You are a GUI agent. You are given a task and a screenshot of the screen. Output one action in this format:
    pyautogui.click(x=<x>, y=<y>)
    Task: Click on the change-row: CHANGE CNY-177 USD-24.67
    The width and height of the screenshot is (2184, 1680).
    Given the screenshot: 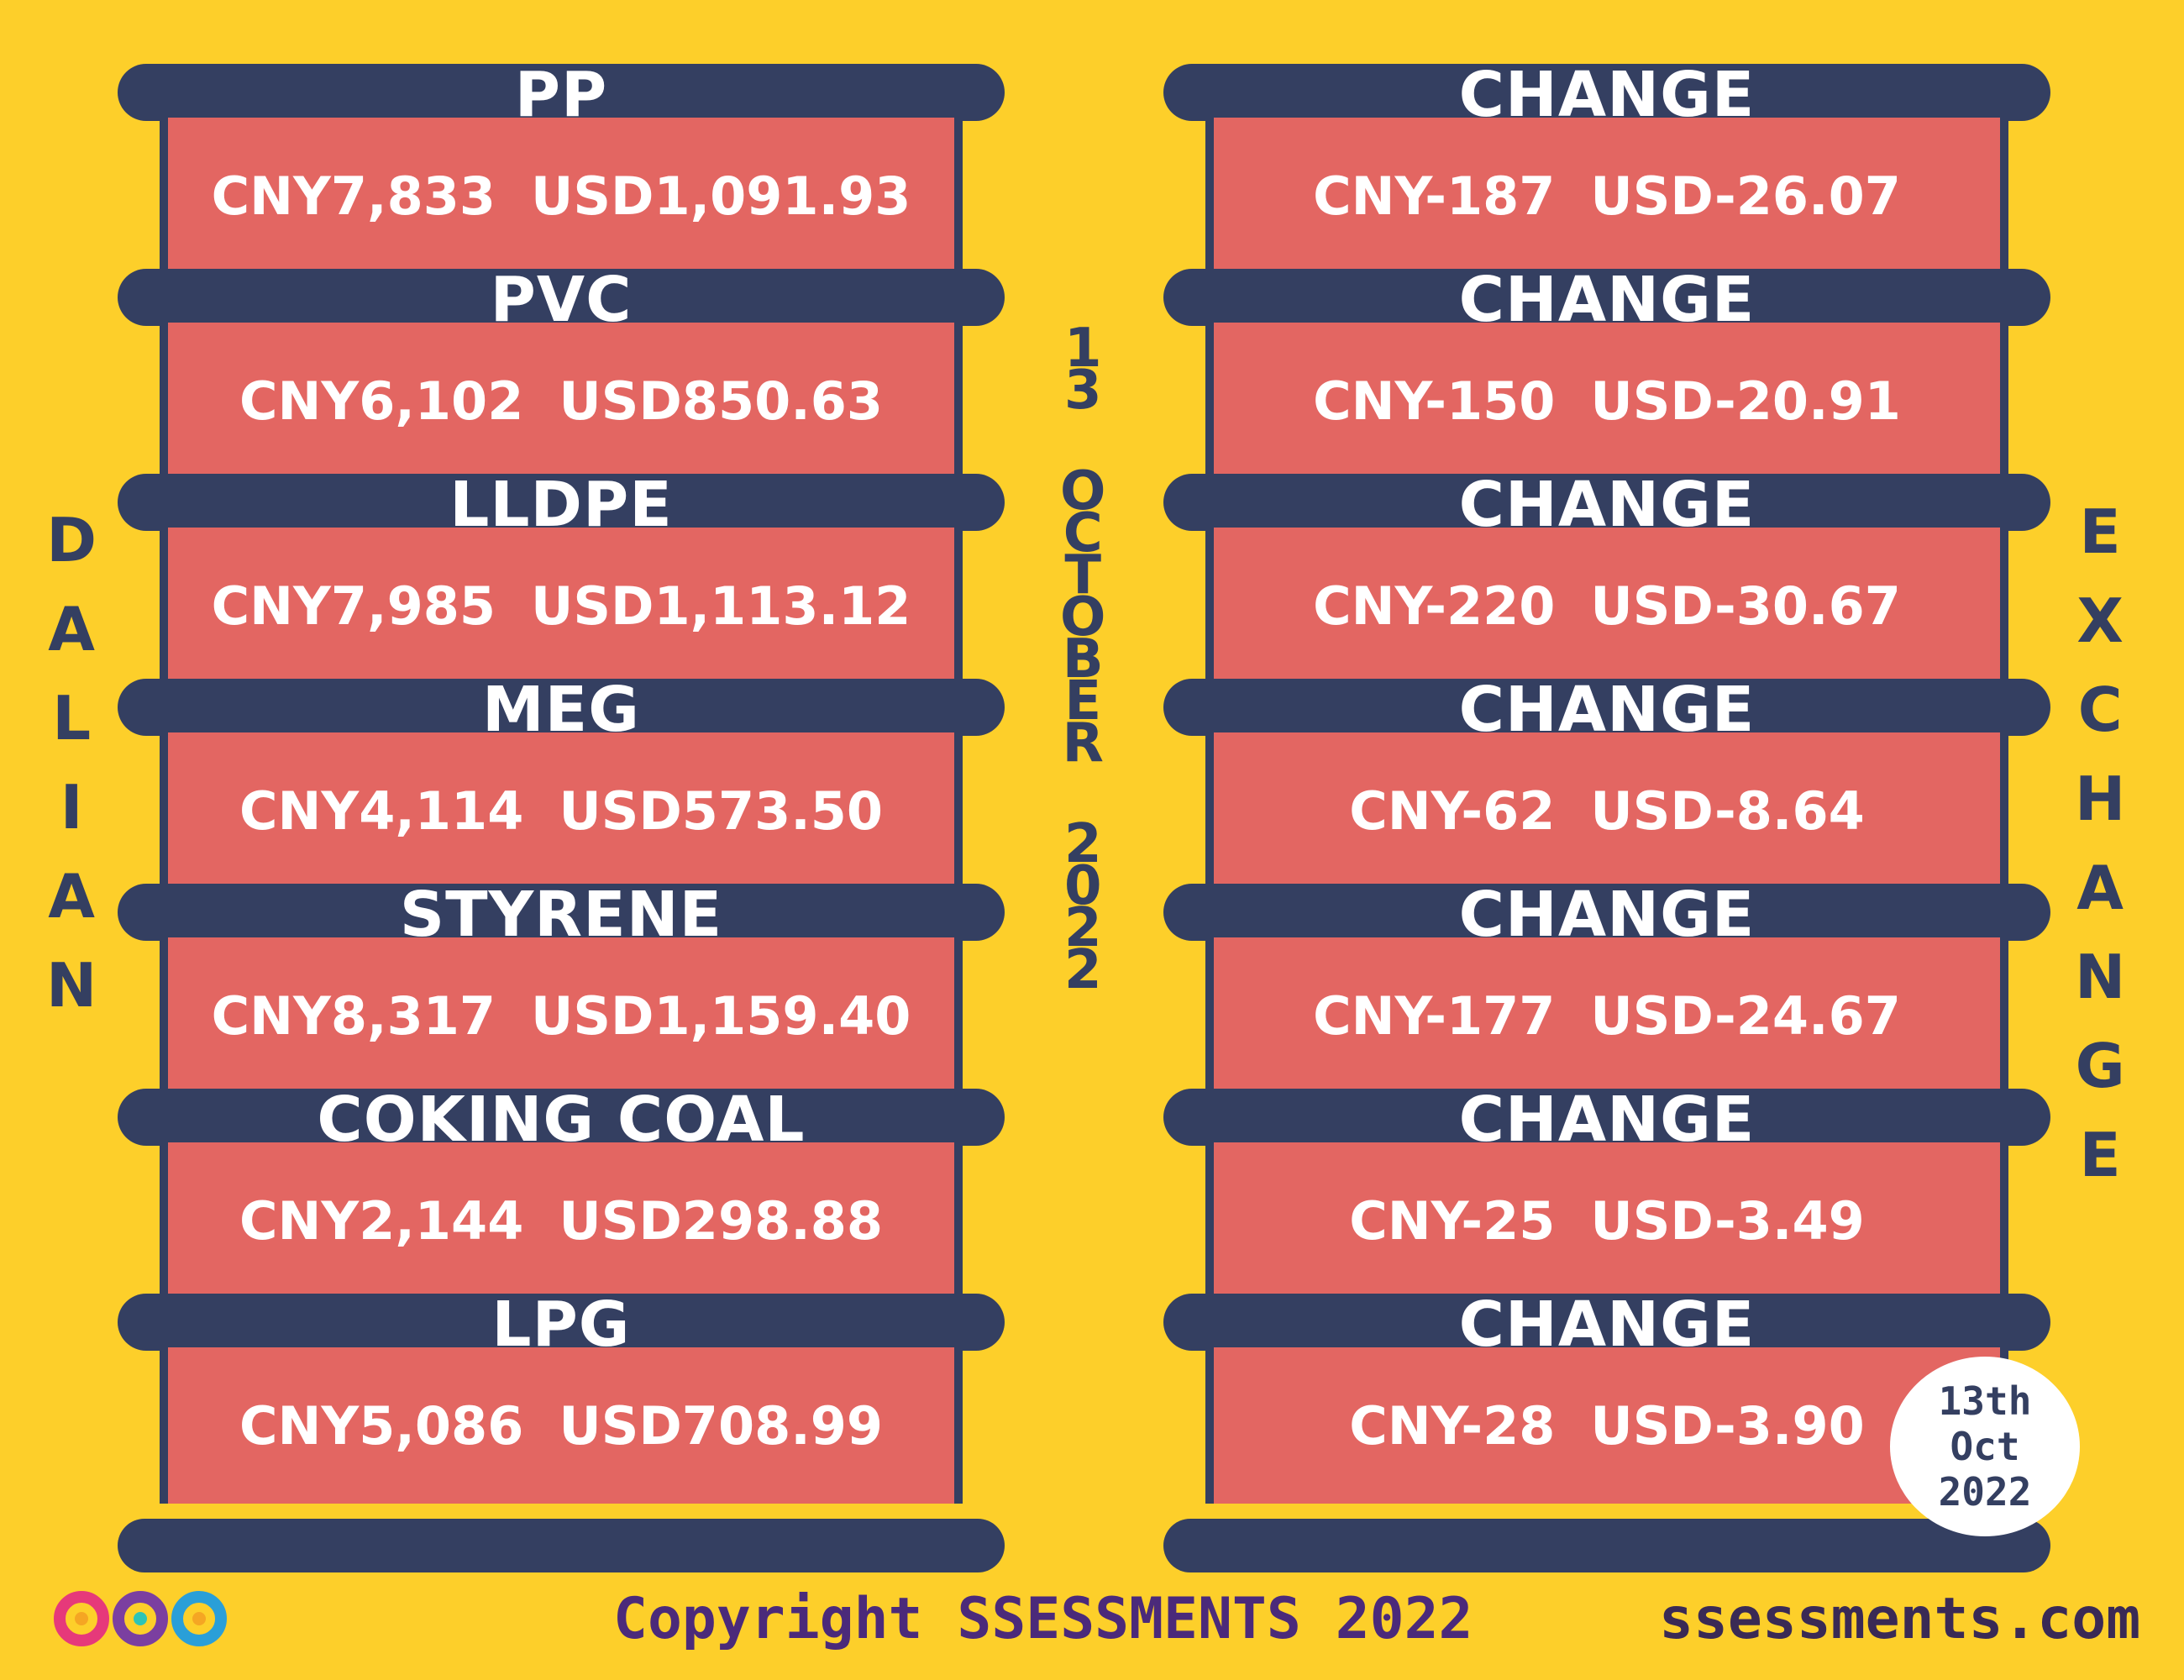 What is the action you would take?
    pyautogui.click(x=1606, y=989)
    